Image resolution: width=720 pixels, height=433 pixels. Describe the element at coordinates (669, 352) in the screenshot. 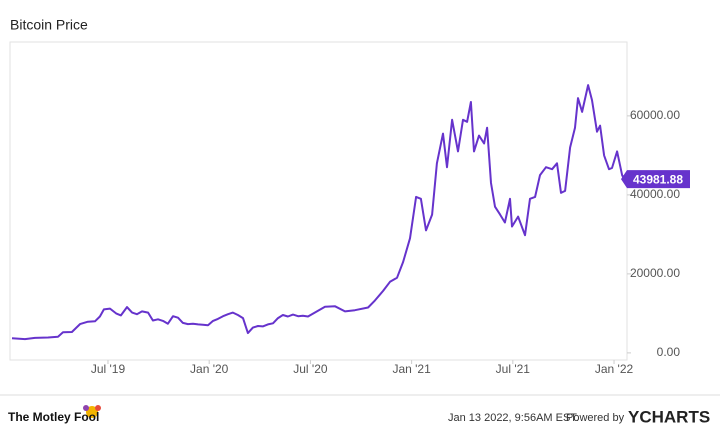

I see `y-tick-label: 0.00` at that location.